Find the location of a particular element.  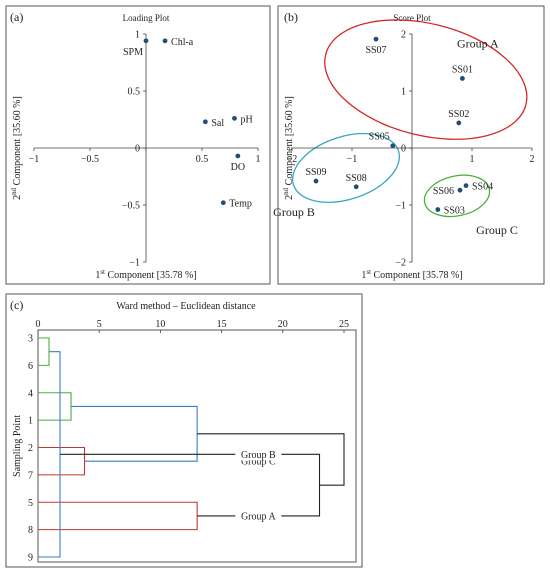

y-tick-label: 0 is located at coordinates (137, 149).